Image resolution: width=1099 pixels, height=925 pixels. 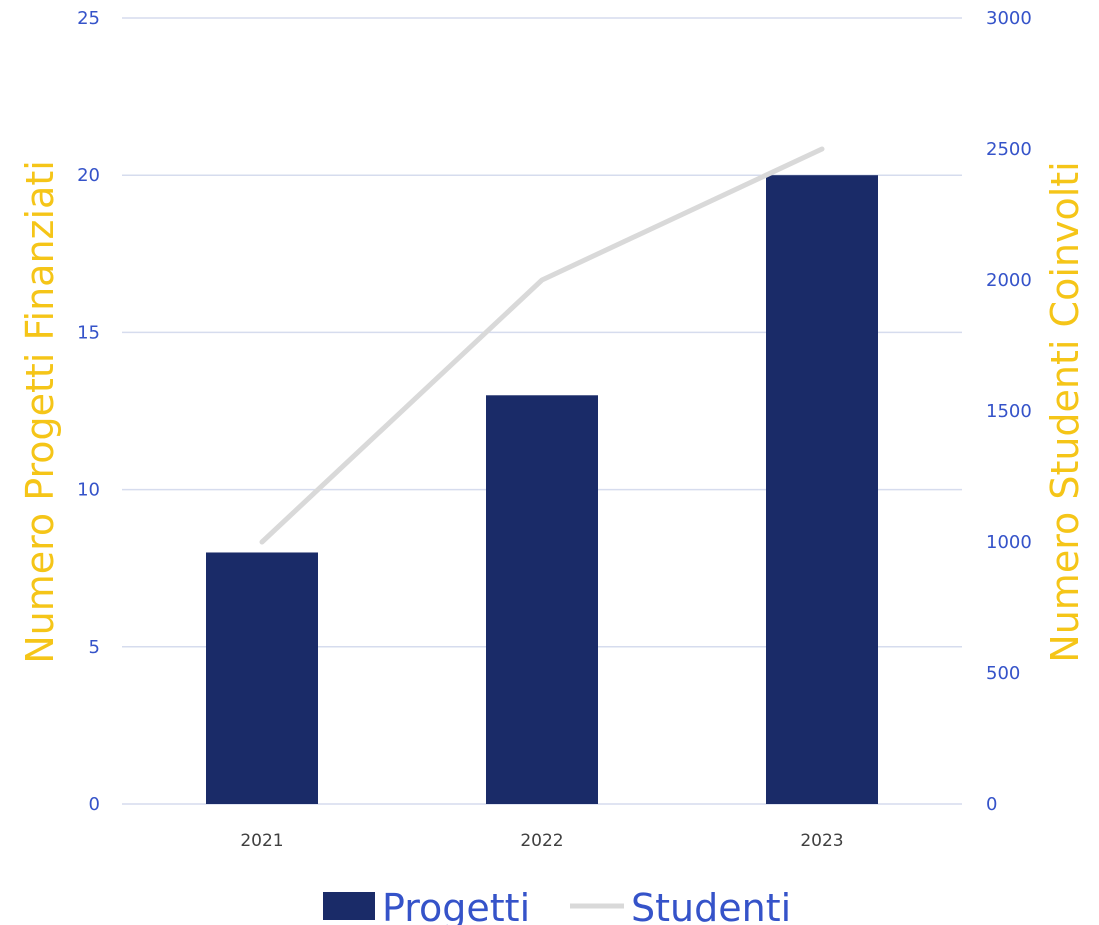 What do you see at coordinates (88, 175) in the screenshot?
I see `left-tick-label-20: 20` at bounding box center [88, 175].